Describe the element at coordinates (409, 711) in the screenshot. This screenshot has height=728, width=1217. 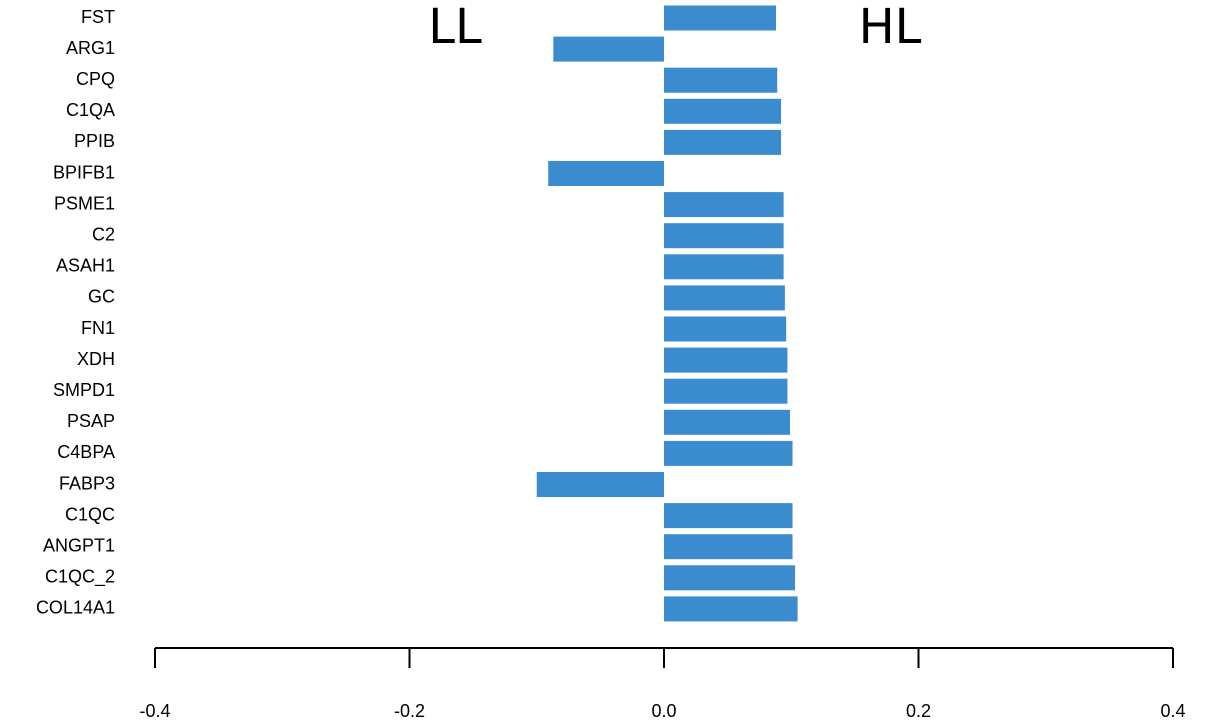
I see `x-tick-label: -0.2` at that location.